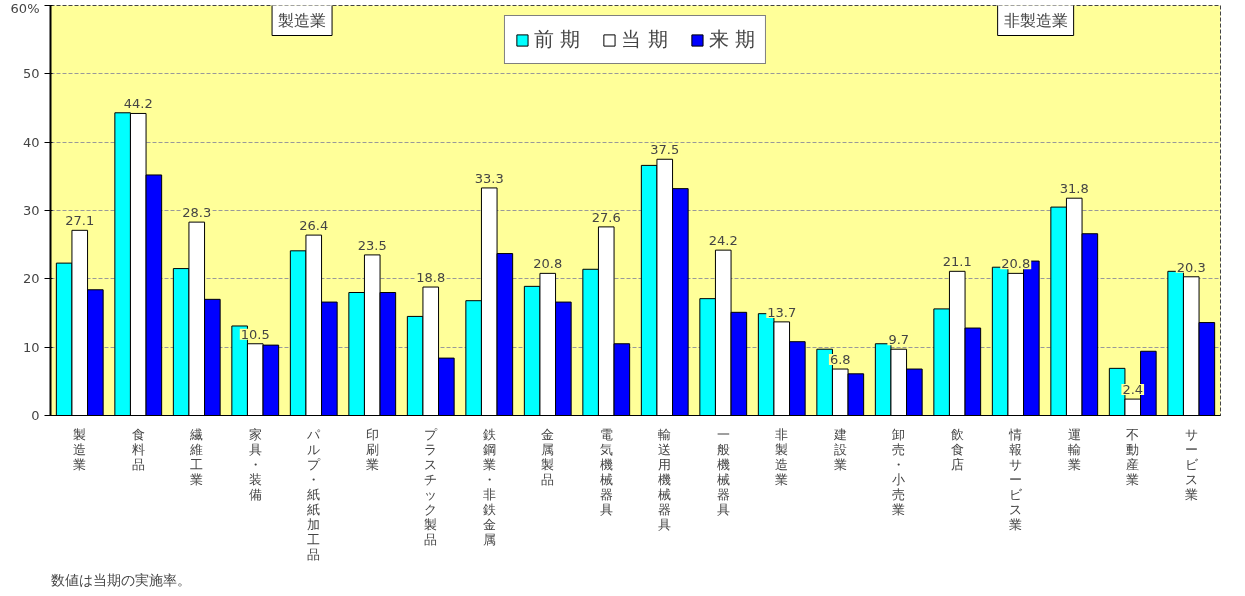  Describe the element at coordinates (1016, 479) in the screenshot. I see `x-tick-label: 情報サービス業` at that location.